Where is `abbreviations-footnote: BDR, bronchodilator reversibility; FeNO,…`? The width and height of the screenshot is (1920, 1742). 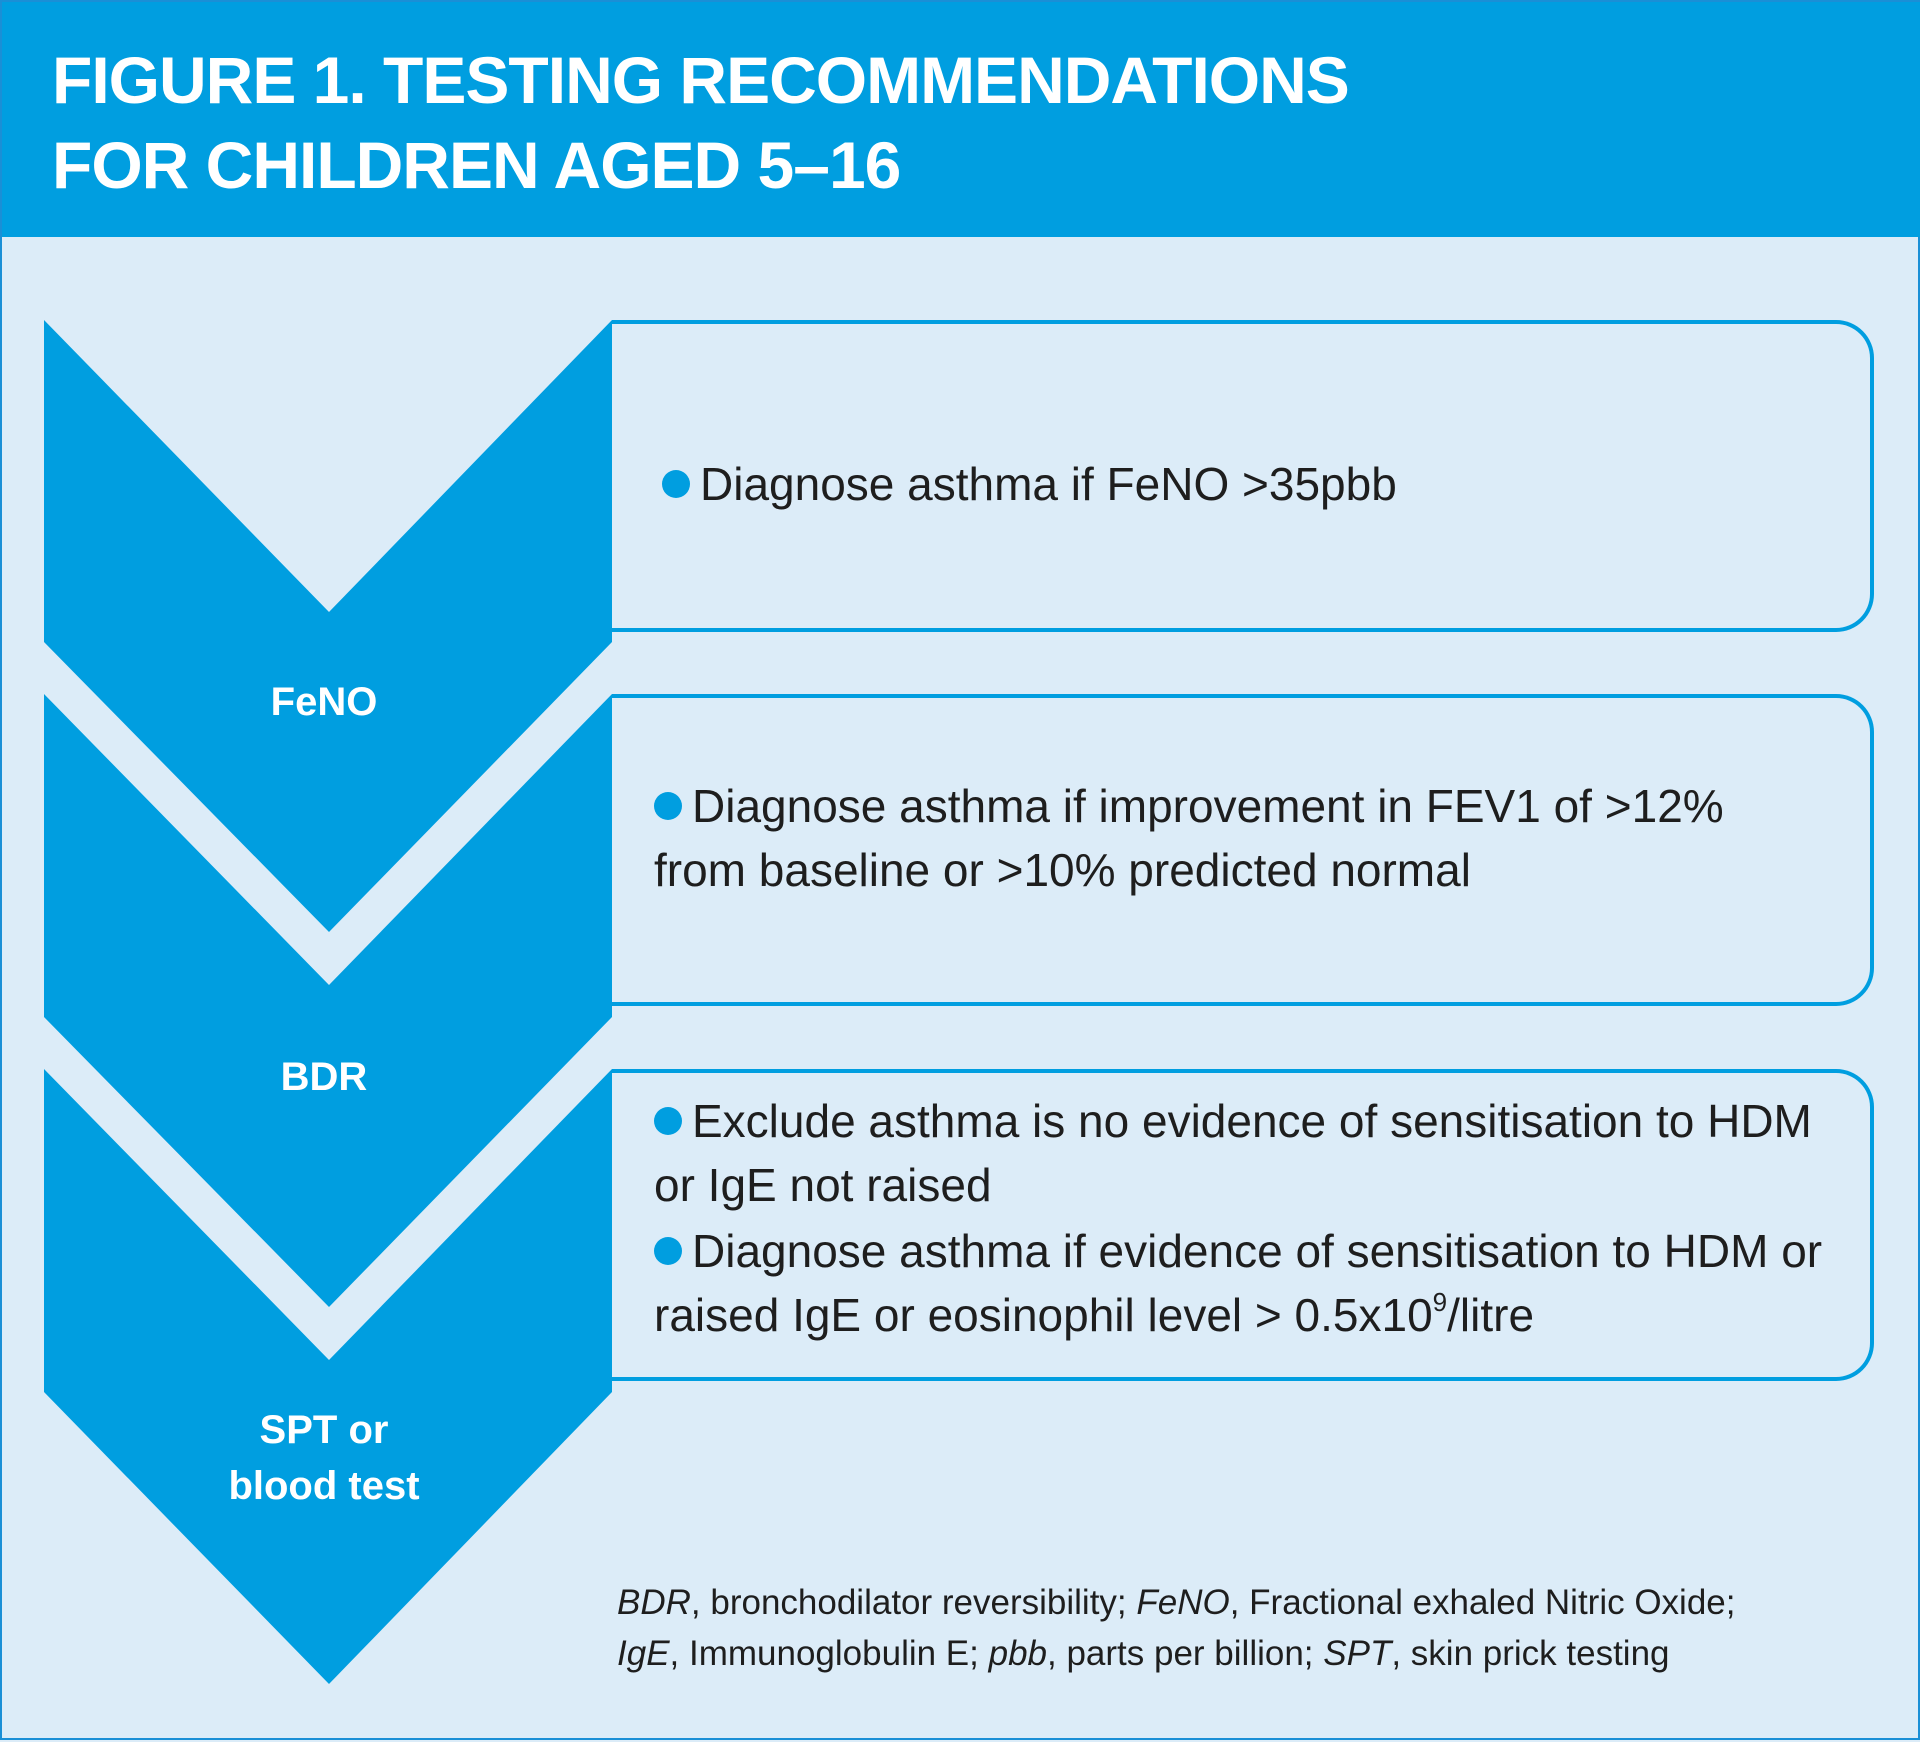
abbreviations-footnote: BDR, bronchodilator reversibility; FeNO,… is located at coordinates (1257, 1628).